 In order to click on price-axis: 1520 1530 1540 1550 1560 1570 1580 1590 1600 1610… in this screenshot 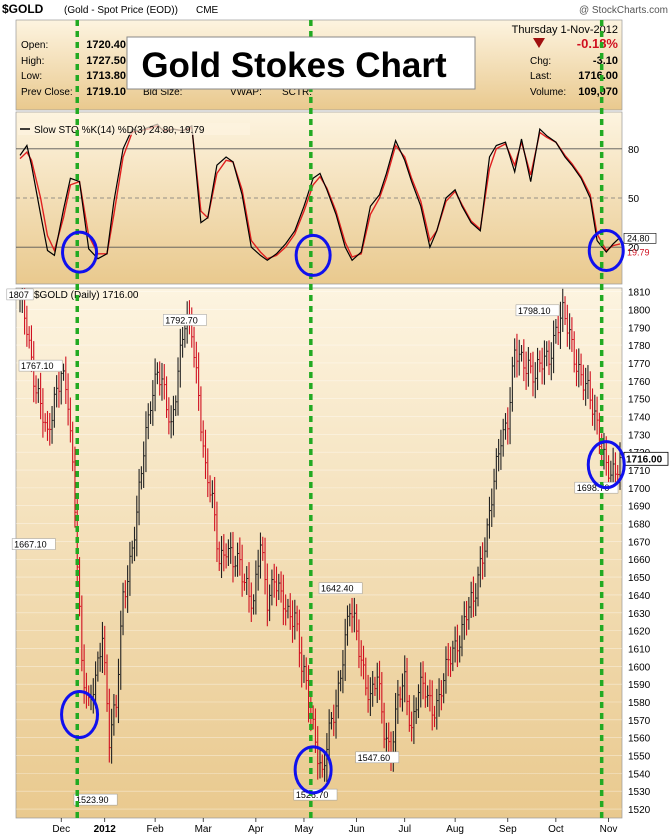, I will do `click(646, 552)`.